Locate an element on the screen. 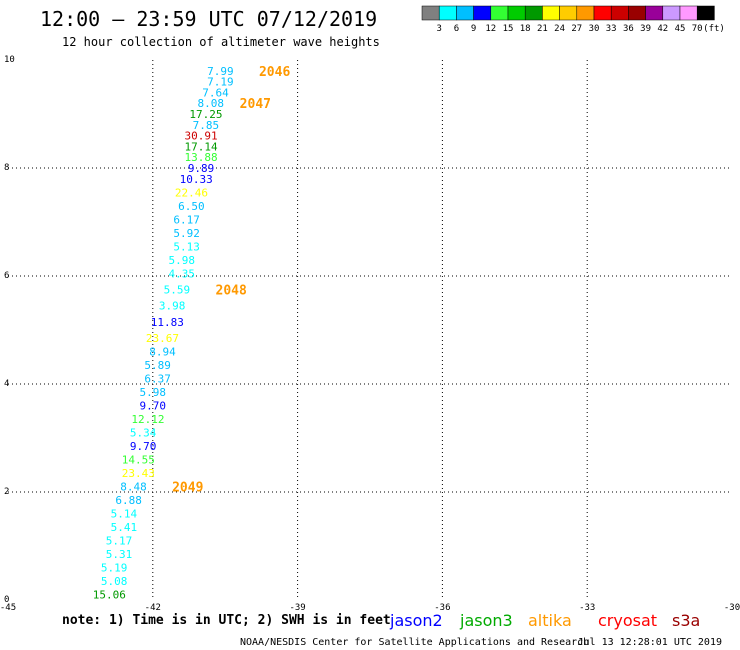  wave-height-label: 23.67 is located at coordinates (162, 338).